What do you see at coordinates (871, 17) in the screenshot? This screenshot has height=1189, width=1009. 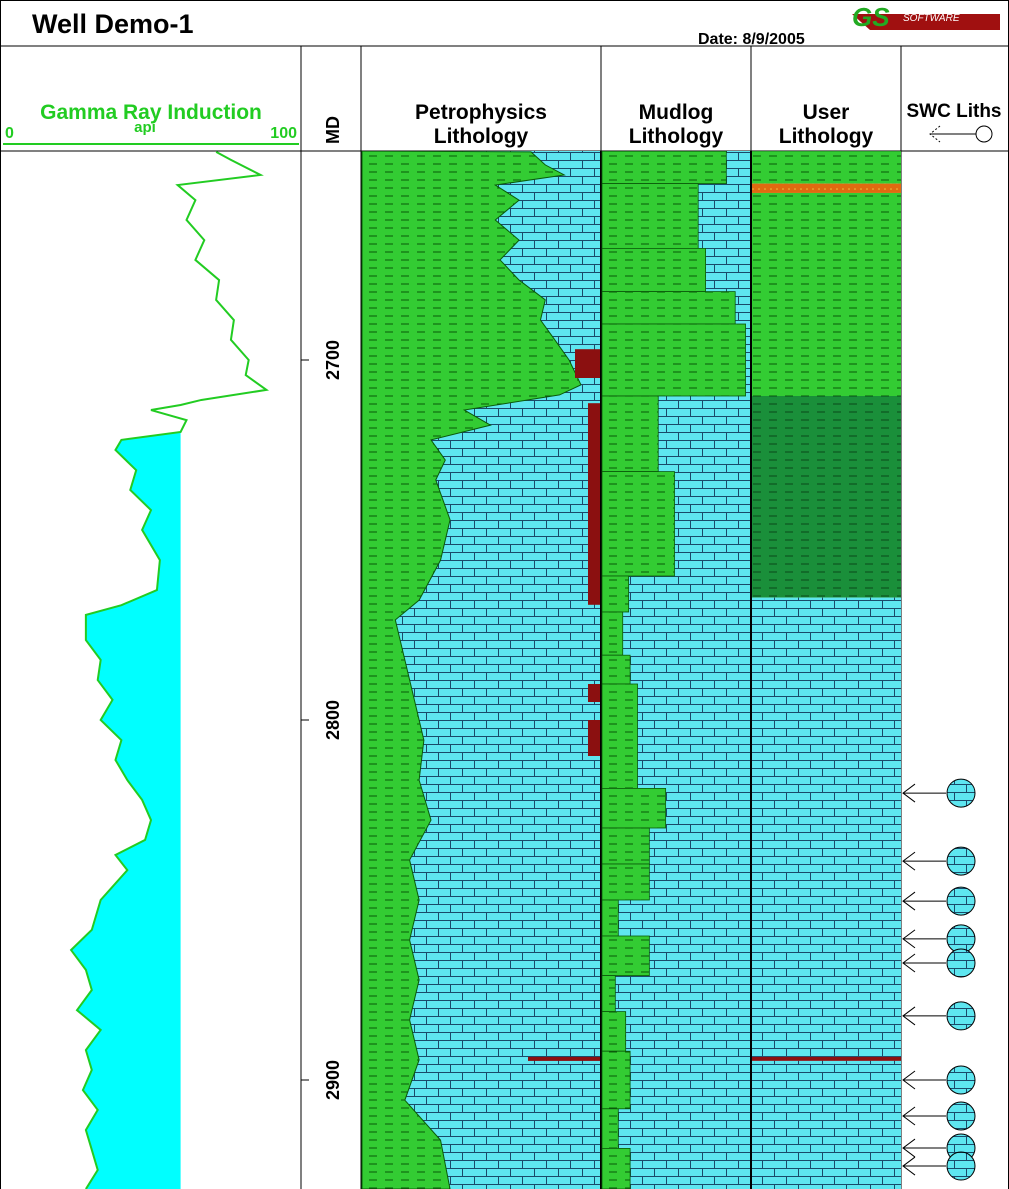 I see `svg-text: GS` at bounding box center [871, 17].